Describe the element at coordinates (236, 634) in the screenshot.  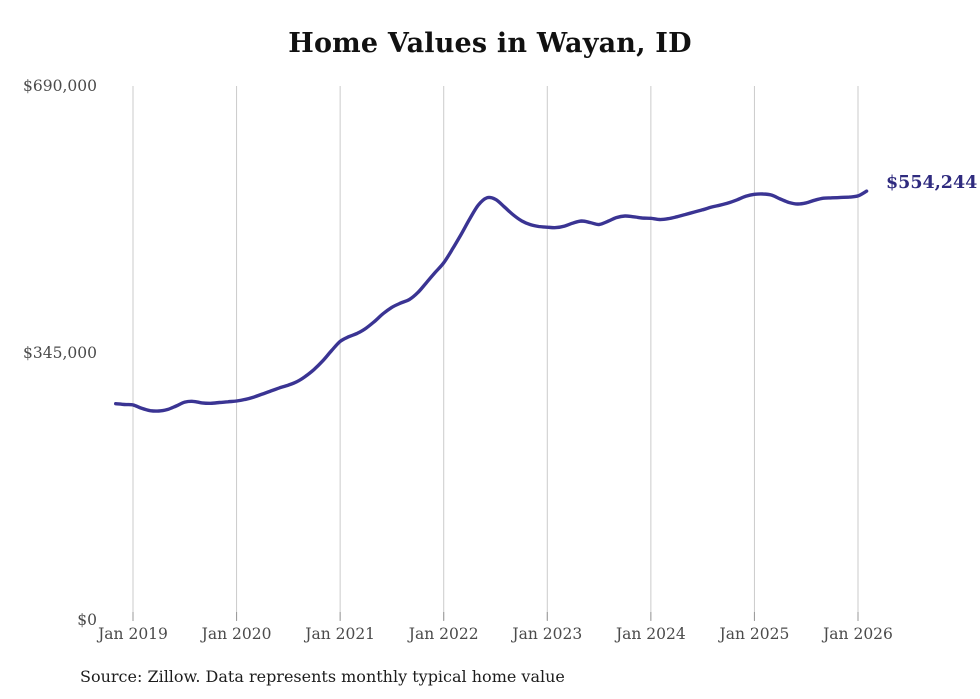
I see `x-axis-label-jan-2020: Jan 2020` at that location.